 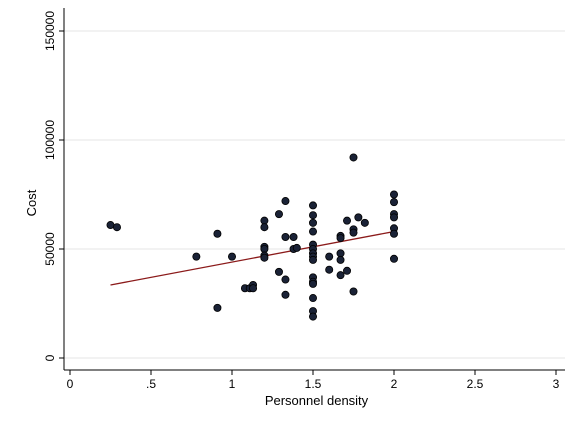 I want to click on y-axis-label: Cost, so click(x=31, y=202).